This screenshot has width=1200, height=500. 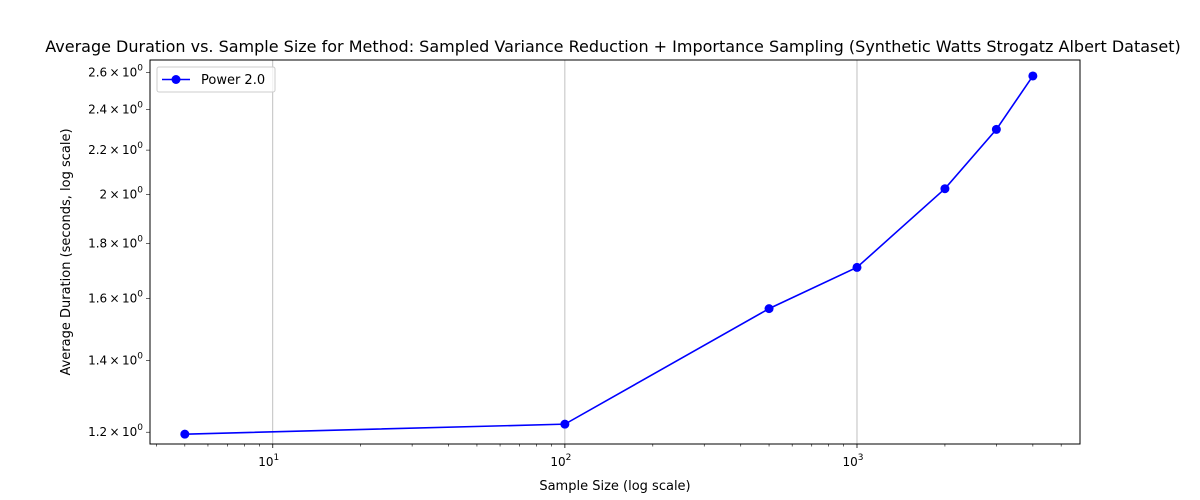 What do you see at coordinates (609, 456) in the screenshot?
I see `x-axis: 10¹ 10² 10³` at bounding box center [609, 456].